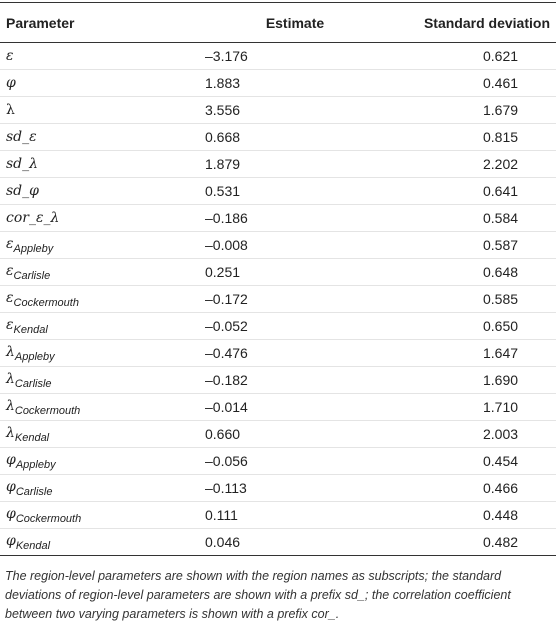 Image resolution: width=556 pixels, height=630 pixels. I want to click on table-row: sd_ε 0.668 0.815, so click(278, 137).